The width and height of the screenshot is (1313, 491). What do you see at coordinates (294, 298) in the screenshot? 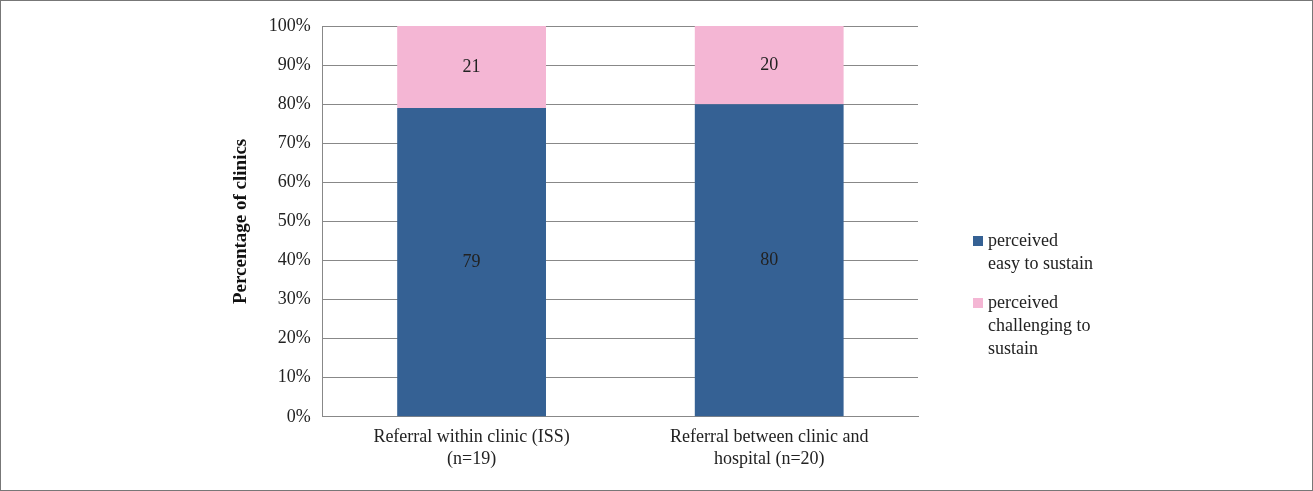
I see `y-tick-label: 30%` at bounding box center [294, 298].